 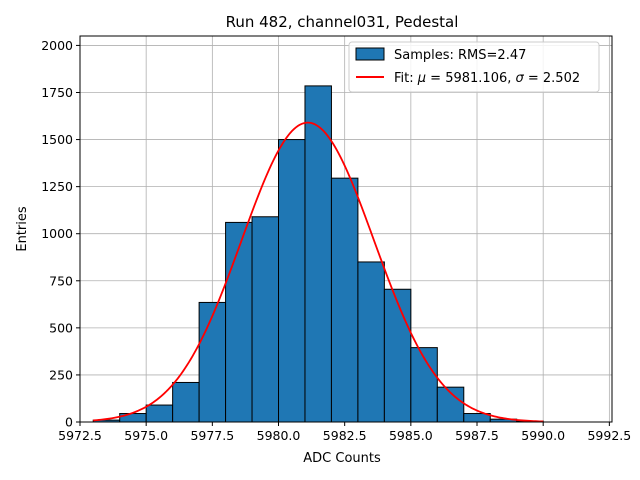 I want to click on chart-title: Run 482, channel031, Pedestal, so click(x=342, y=22).